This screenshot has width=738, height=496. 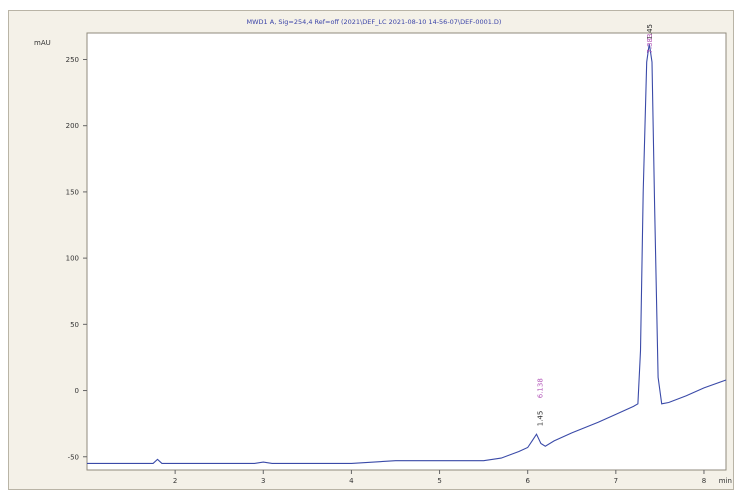 I want to click on x-tick-label: 7, so click(x=616, y=481).